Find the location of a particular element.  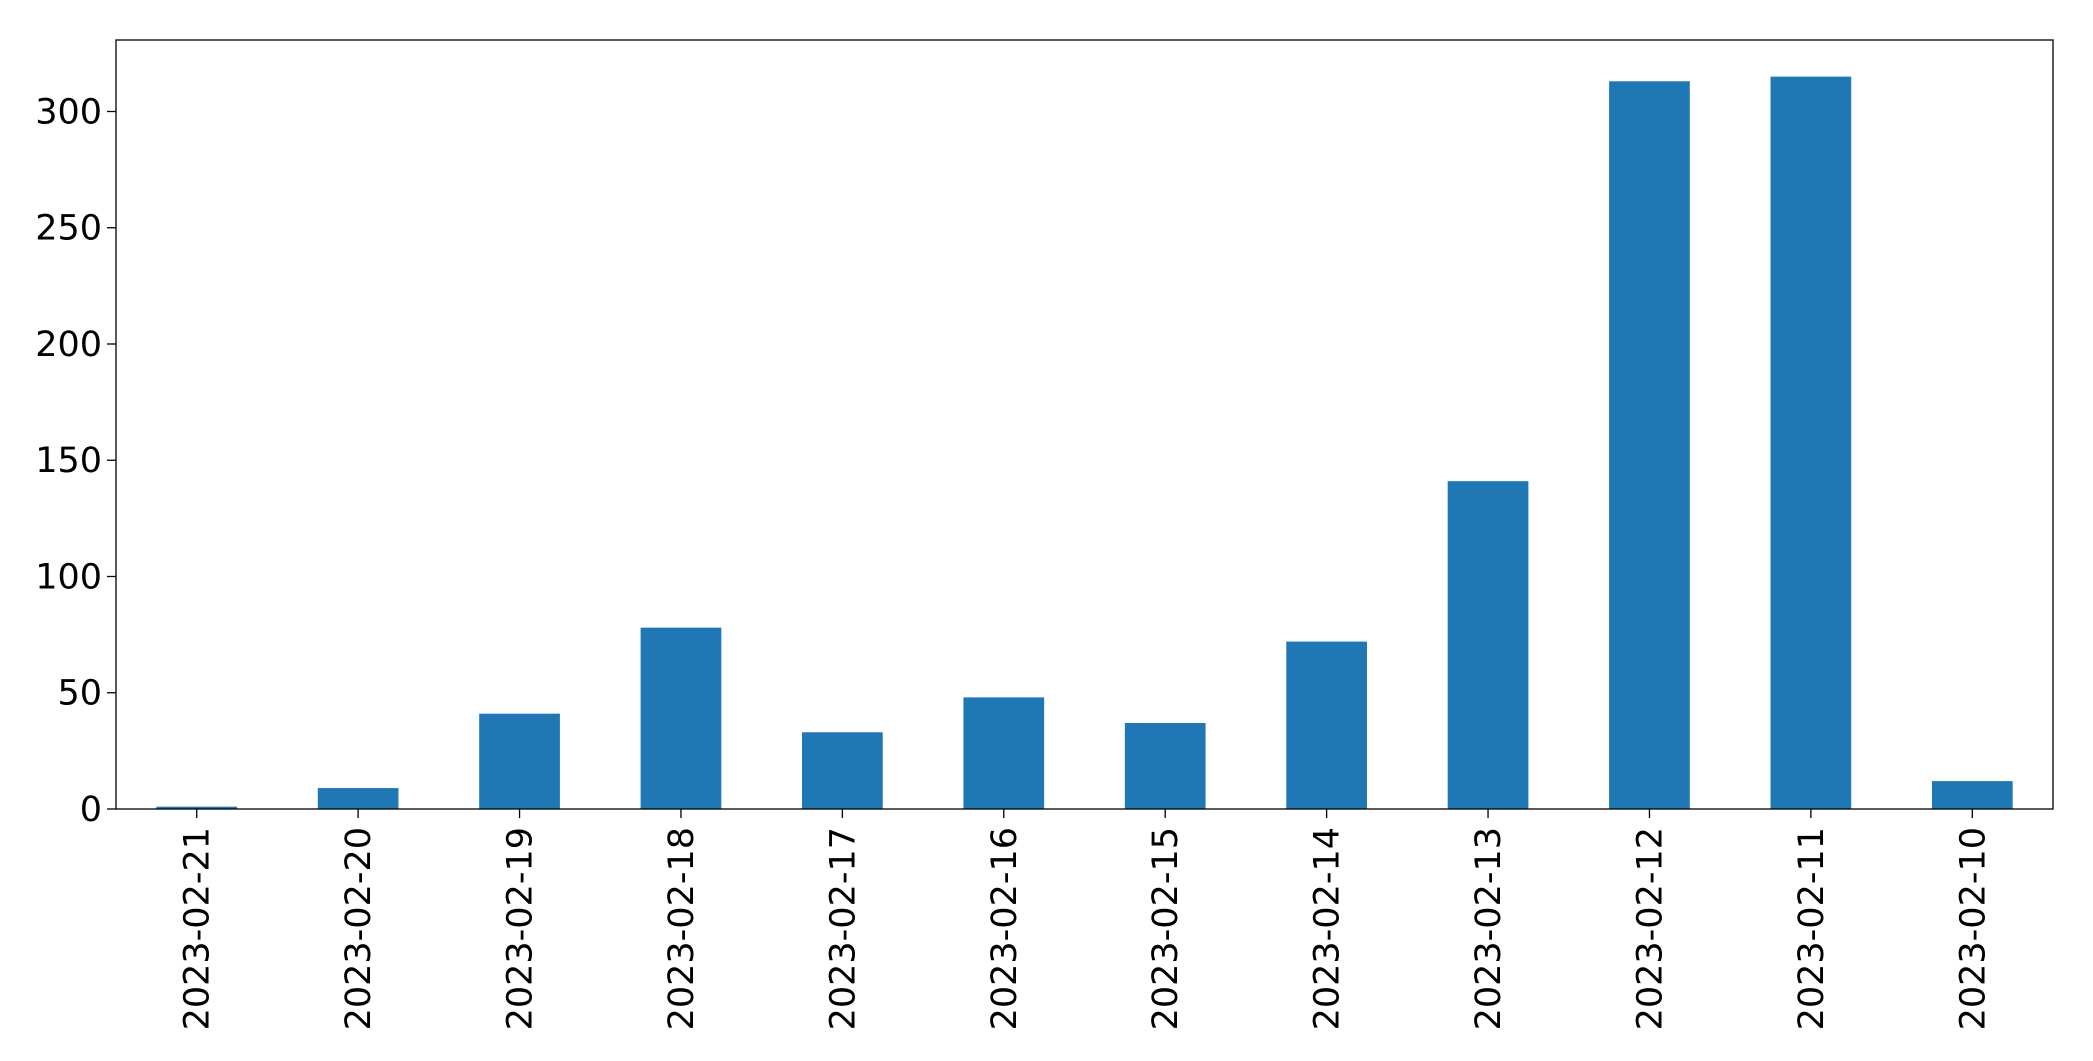

x-tick-label: 2023-02-20 is located at coordinates (359, 928).